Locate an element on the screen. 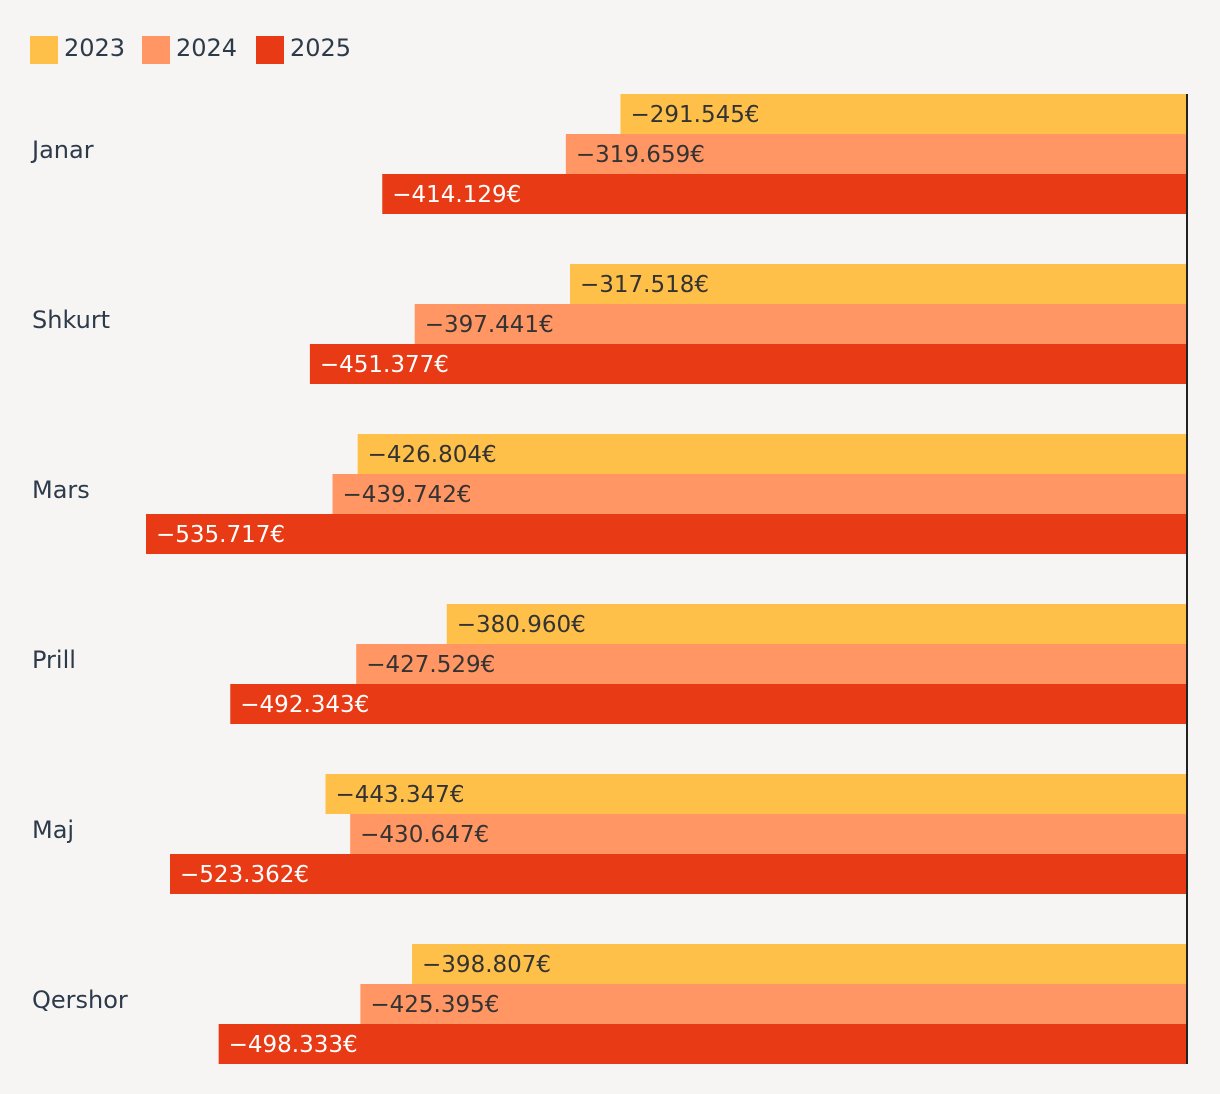 The width and height of the screenshot is (1220, 1094). bar-label-janar-2024: −319.659€ is located at coordinates (640, 155).